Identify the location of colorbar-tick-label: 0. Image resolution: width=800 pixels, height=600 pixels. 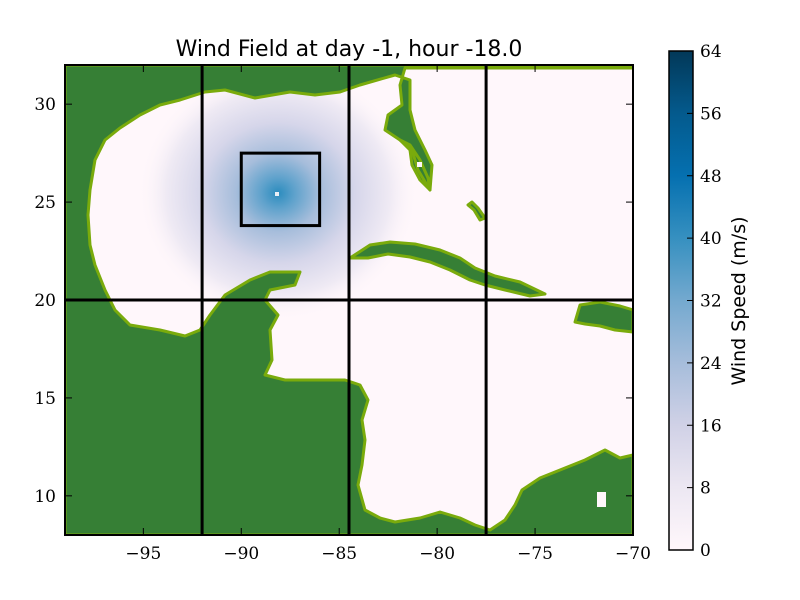
(705, 551).